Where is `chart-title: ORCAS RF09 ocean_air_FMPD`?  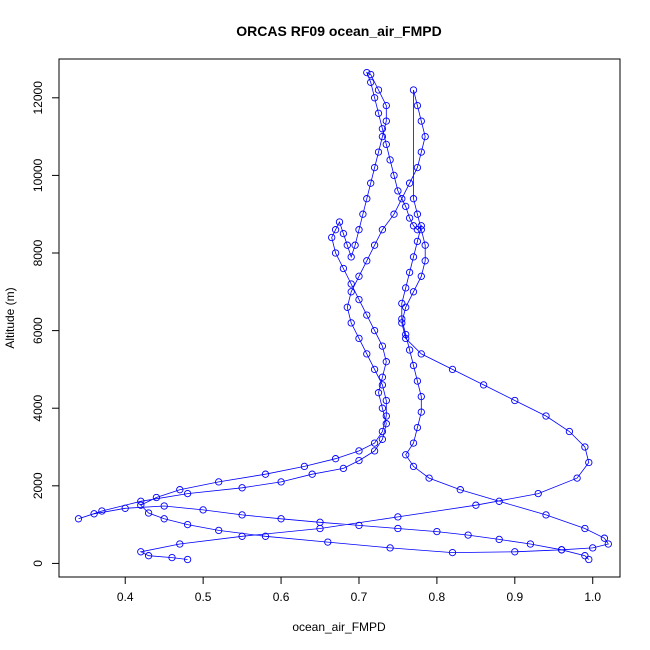 chart-title: ORCAS RF09 ocean_air_FMPD is located at coordinates (338, 31).